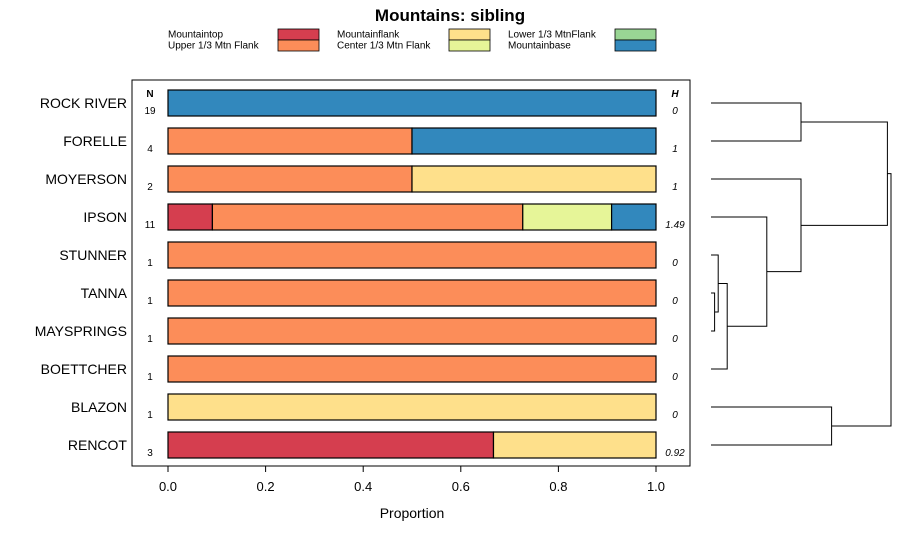 The height and width of the screenshot is (540, 900). I want to click on bar-segment-moyerson-mountainflank, so click(534, 179).